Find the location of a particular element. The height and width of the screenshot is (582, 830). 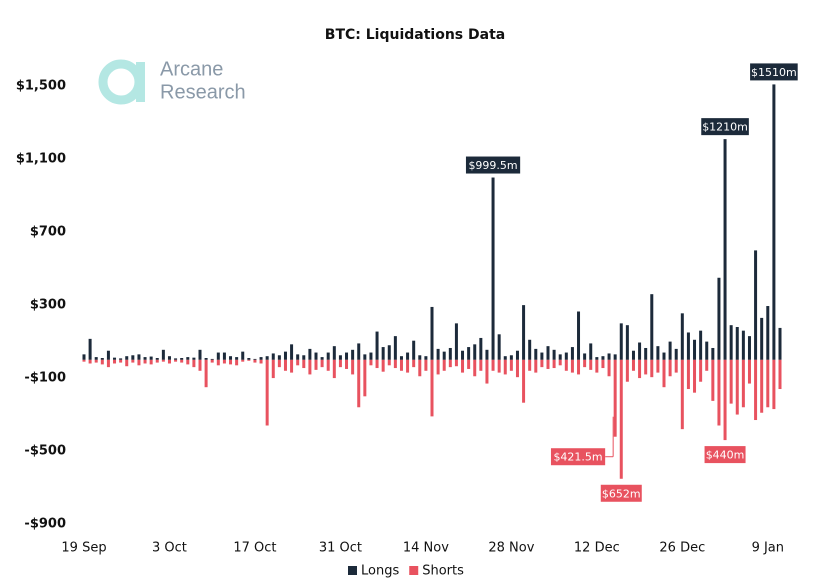

legend-label: Shorts is located at coordinates (443, 571).